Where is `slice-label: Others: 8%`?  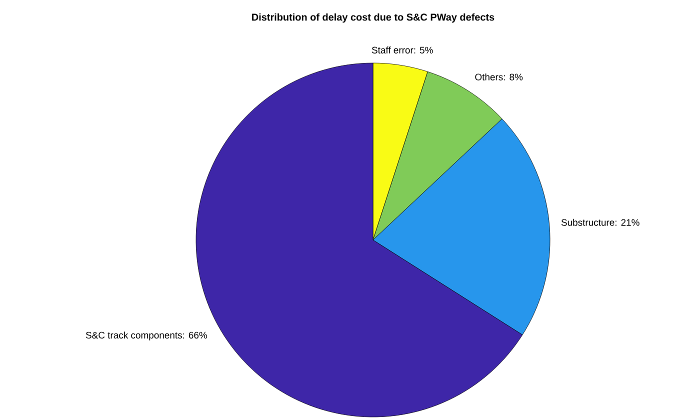 slice-label: Others: 8% is located at coordinates (499, 76).